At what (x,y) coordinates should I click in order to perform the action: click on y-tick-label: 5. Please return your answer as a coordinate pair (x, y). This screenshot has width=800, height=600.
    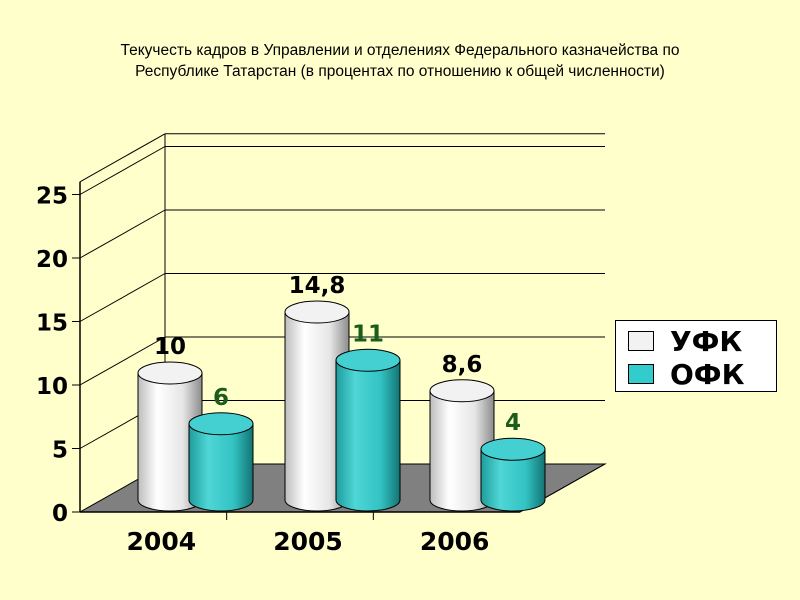
    Looking at the image, I should click on (60, 451).